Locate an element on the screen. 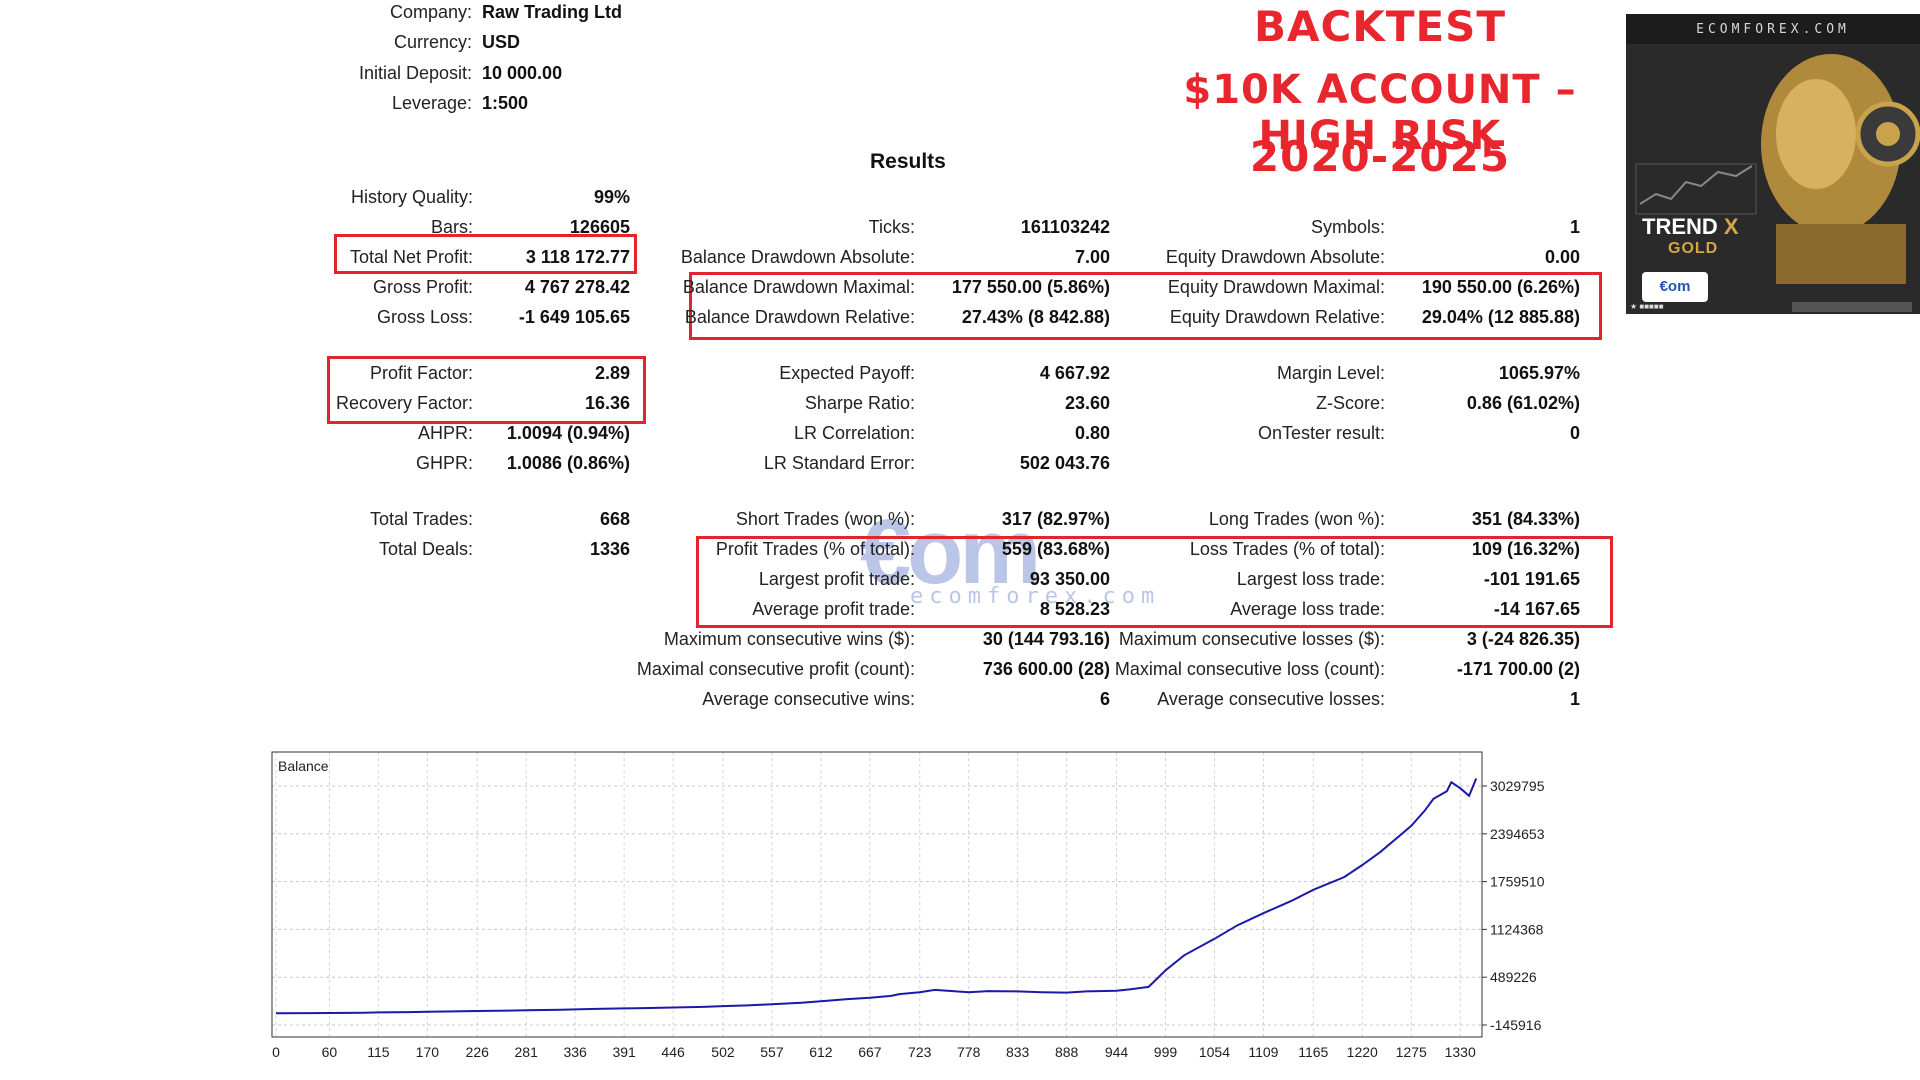 The height and width of the screenshot is (1080, 1920). x-tick-label: 391 is located at coordinates (624, 1052).